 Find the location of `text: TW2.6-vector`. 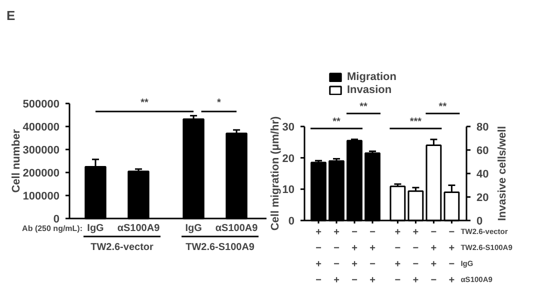

text: TW2.6-vector is located at coordinates (122, 247).